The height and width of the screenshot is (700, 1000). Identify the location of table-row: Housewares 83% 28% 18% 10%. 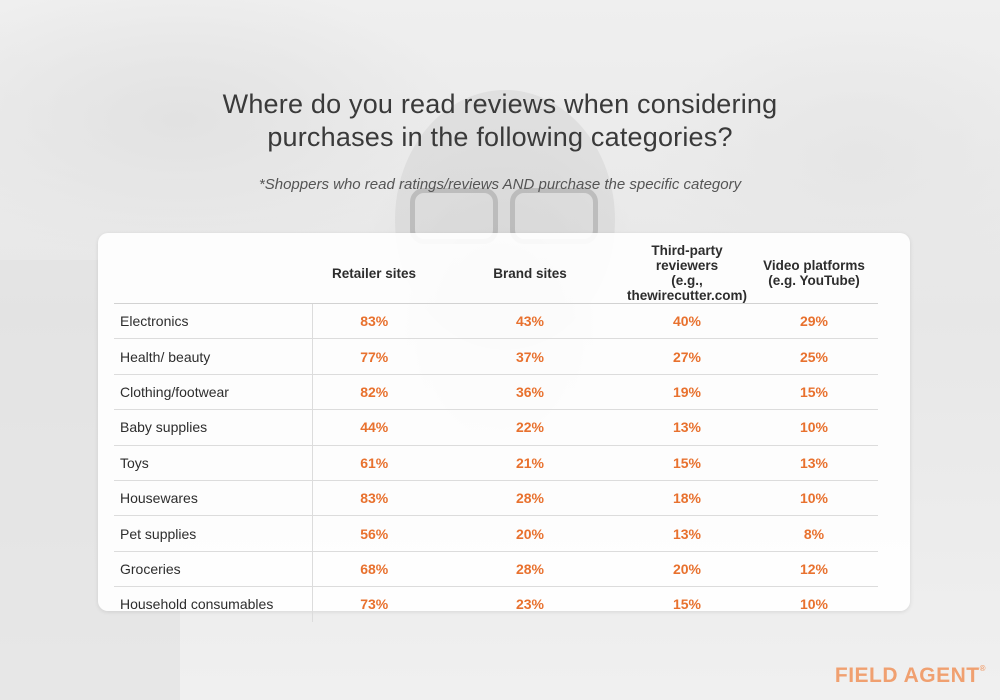
(496, 497).